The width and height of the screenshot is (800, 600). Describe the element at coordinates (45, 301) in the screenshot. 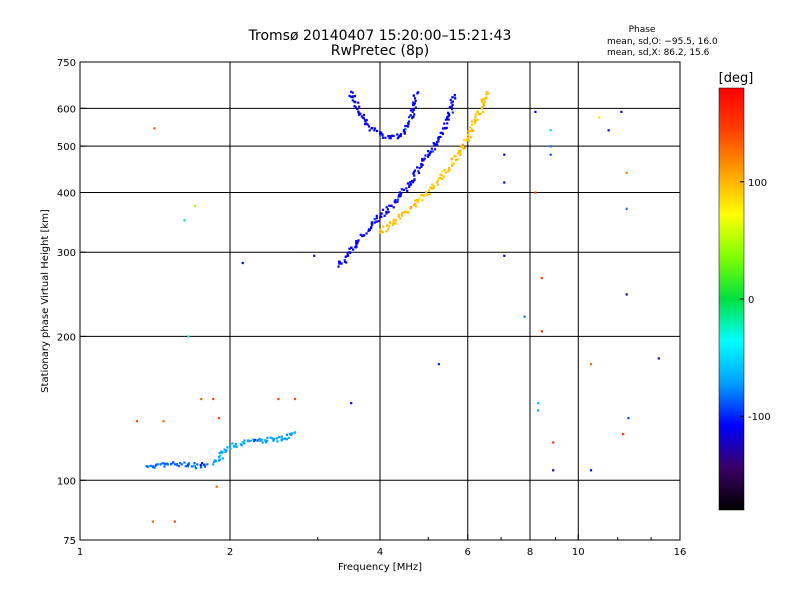

I see `y-axis-label: Stationary phase Virtual Height [km]` at that location.